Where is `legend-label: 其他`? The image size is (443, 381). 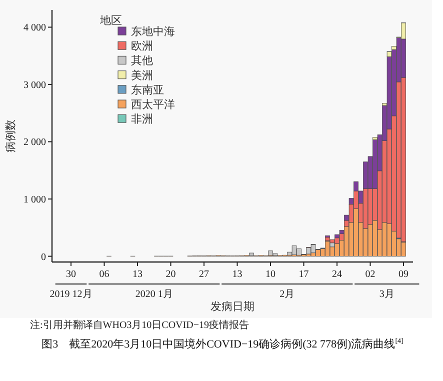
legend-label: 其他 is located at coordinates (142, 61).